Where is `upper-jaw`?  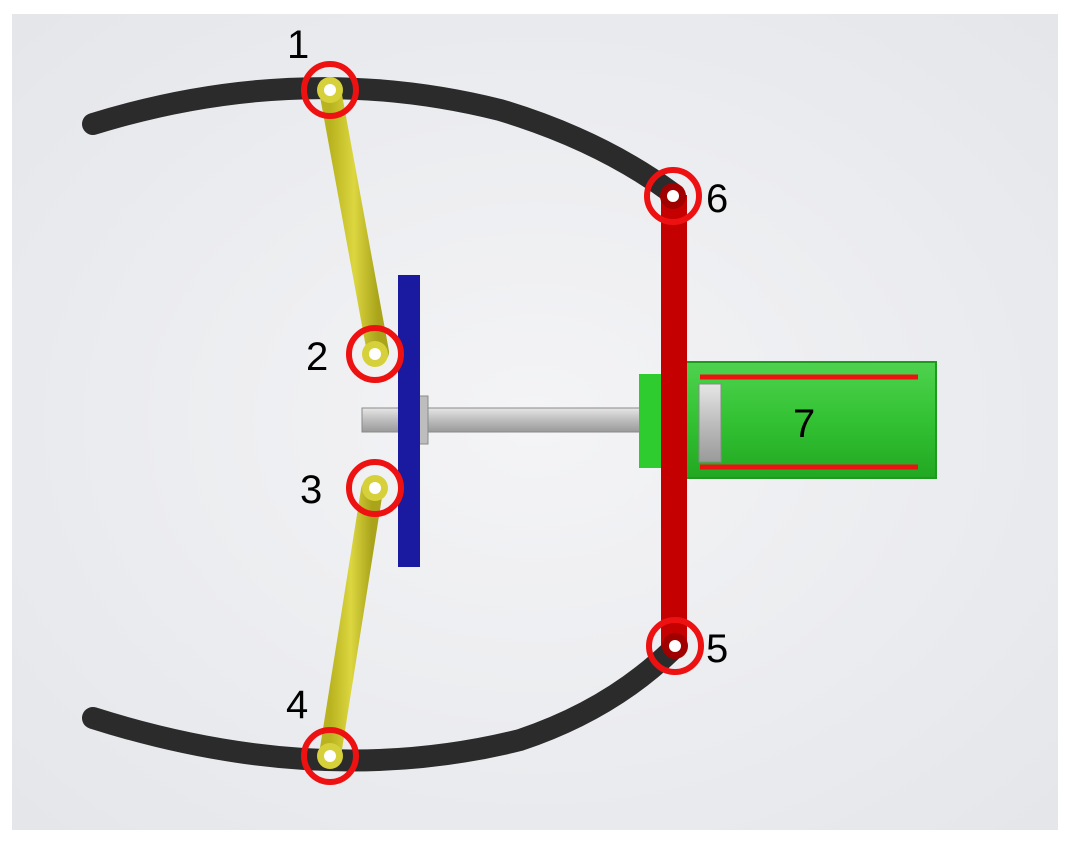 upper-jaw is located at coordinates (382, 140).